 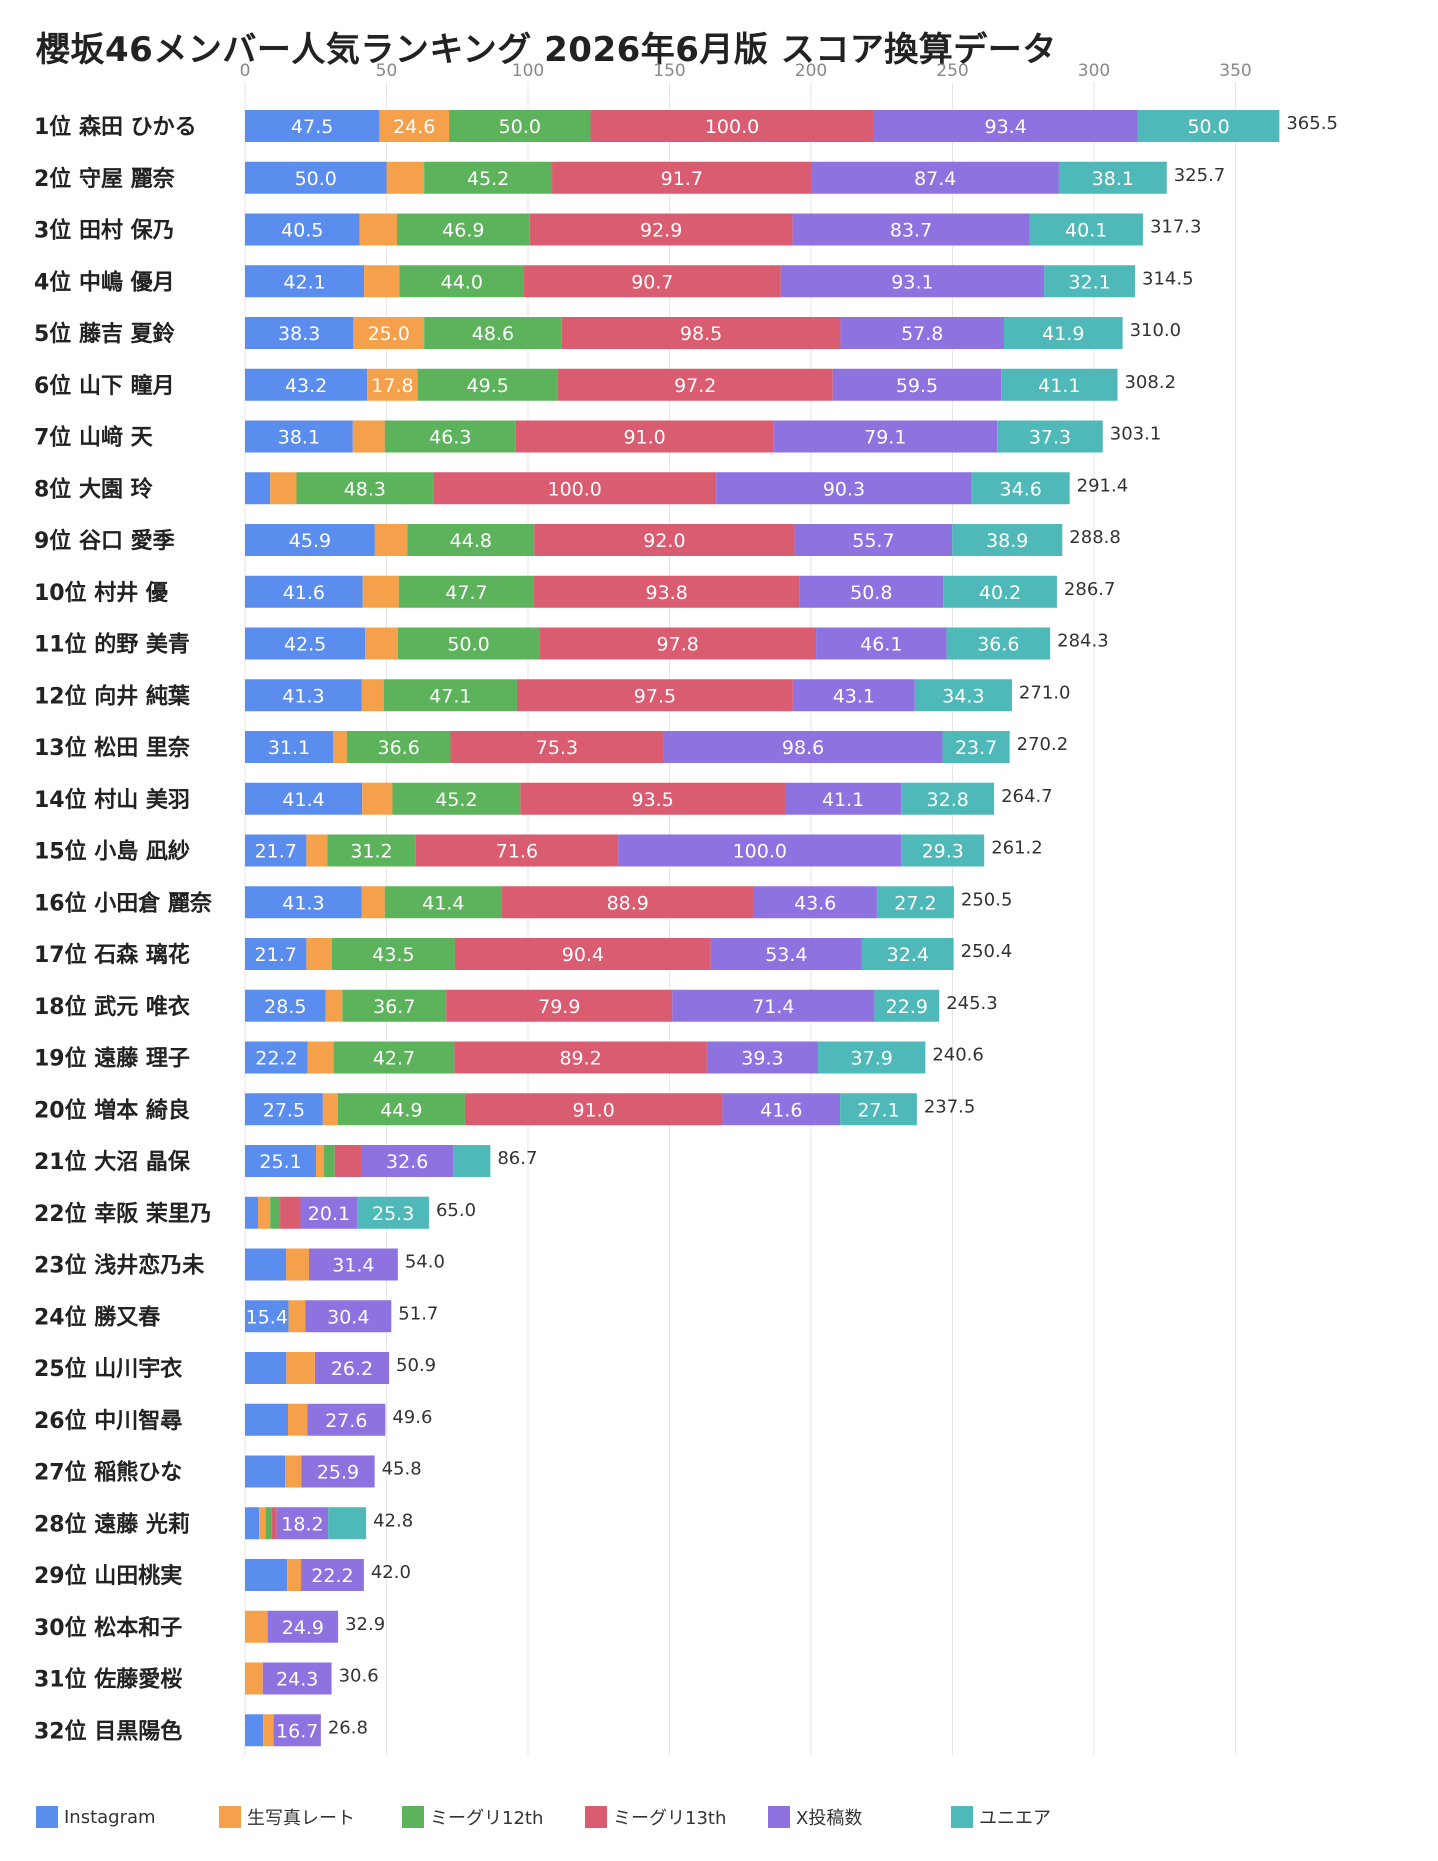 I want to click on segment-value-label: 31.4, so click(x=353, y=1266).